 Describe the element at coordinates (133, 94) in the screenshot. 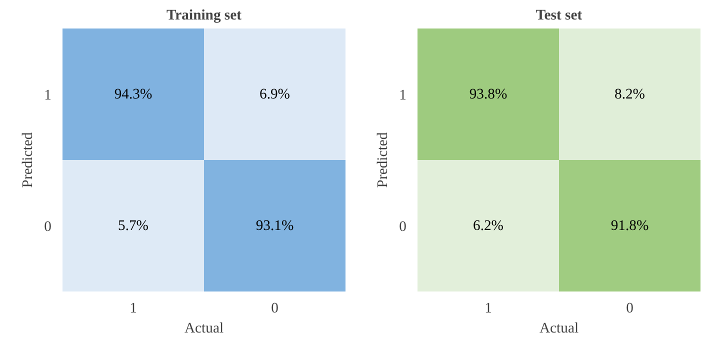

I see `data-label: 94.3%` at that location.